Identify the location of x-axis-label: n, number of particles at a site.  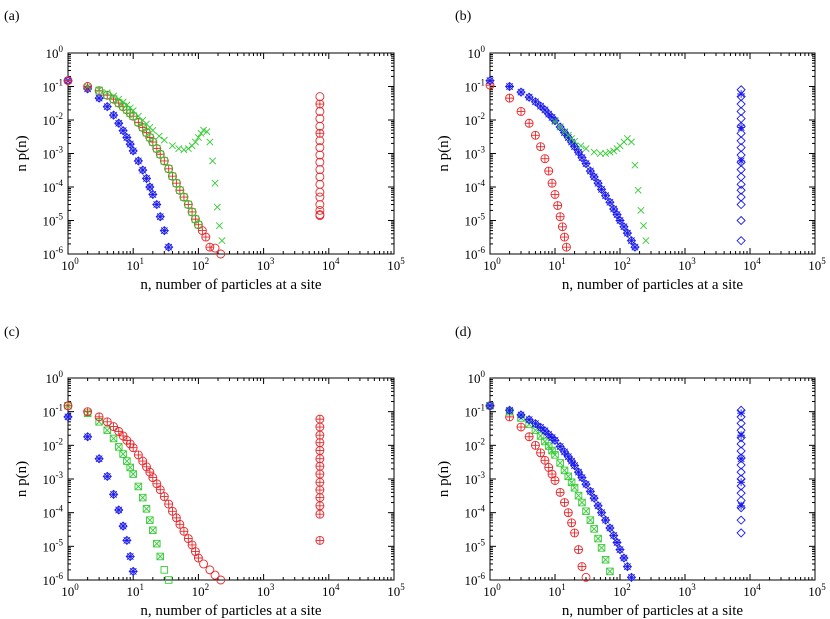
(653, 611).